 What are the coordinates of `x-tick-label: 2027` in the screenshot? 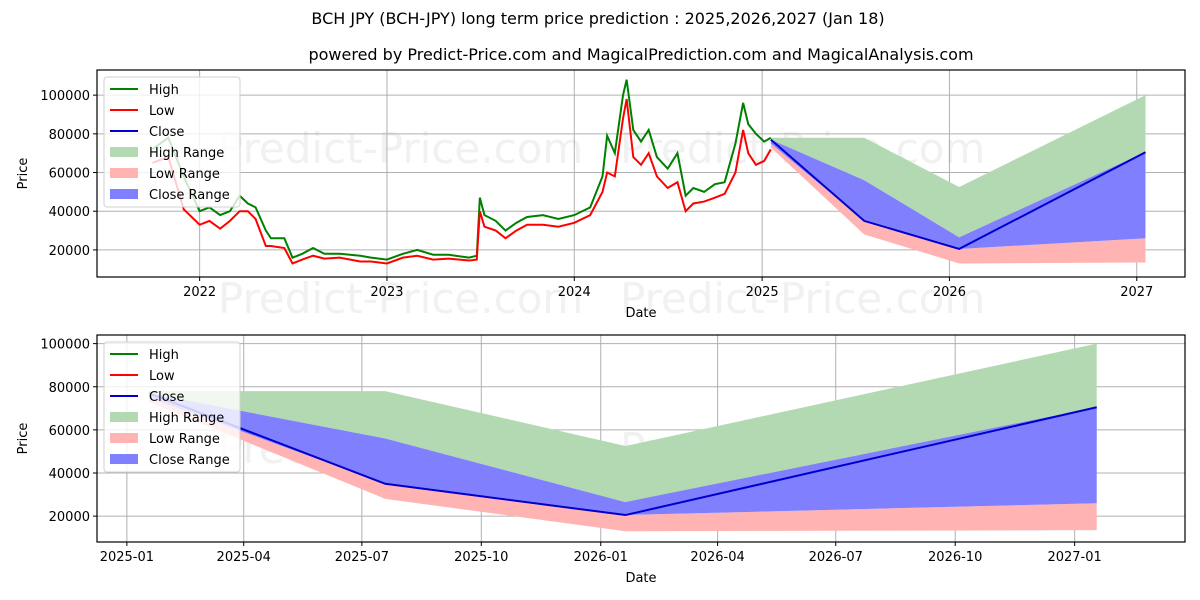 It's located at (1136, 292).